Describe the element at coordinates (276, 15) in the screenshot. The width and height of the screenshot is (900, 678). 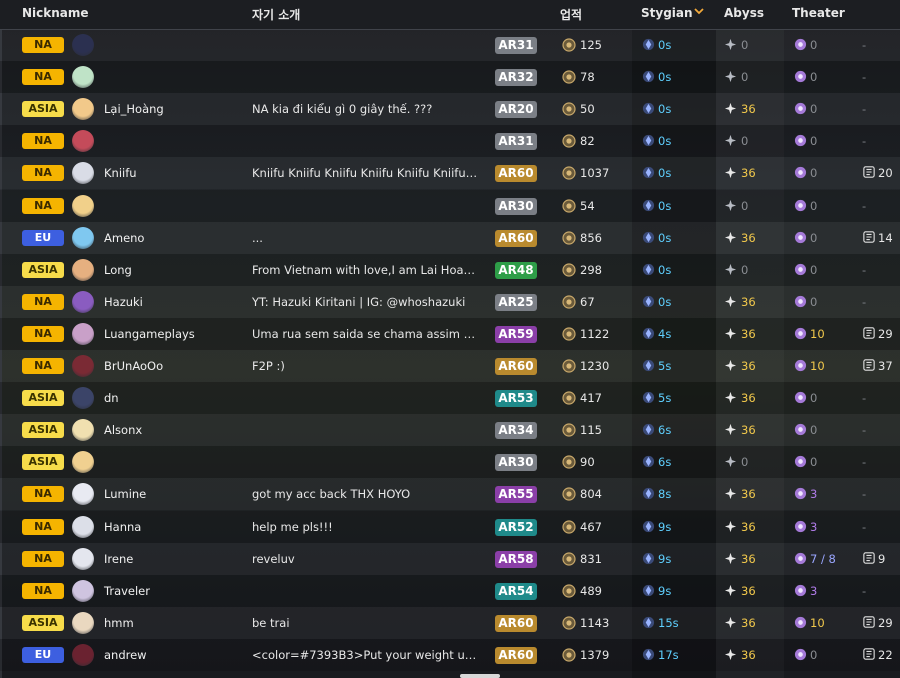
I see `header-signature: 자기 소개` at that location.